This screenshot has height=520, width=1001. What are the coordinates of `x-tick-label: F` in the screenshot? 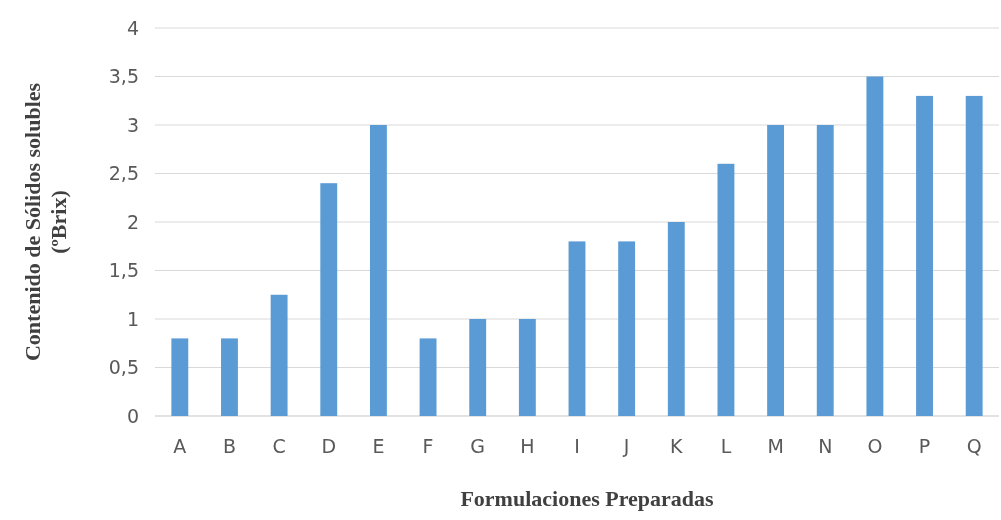 It's located at (428, 445).